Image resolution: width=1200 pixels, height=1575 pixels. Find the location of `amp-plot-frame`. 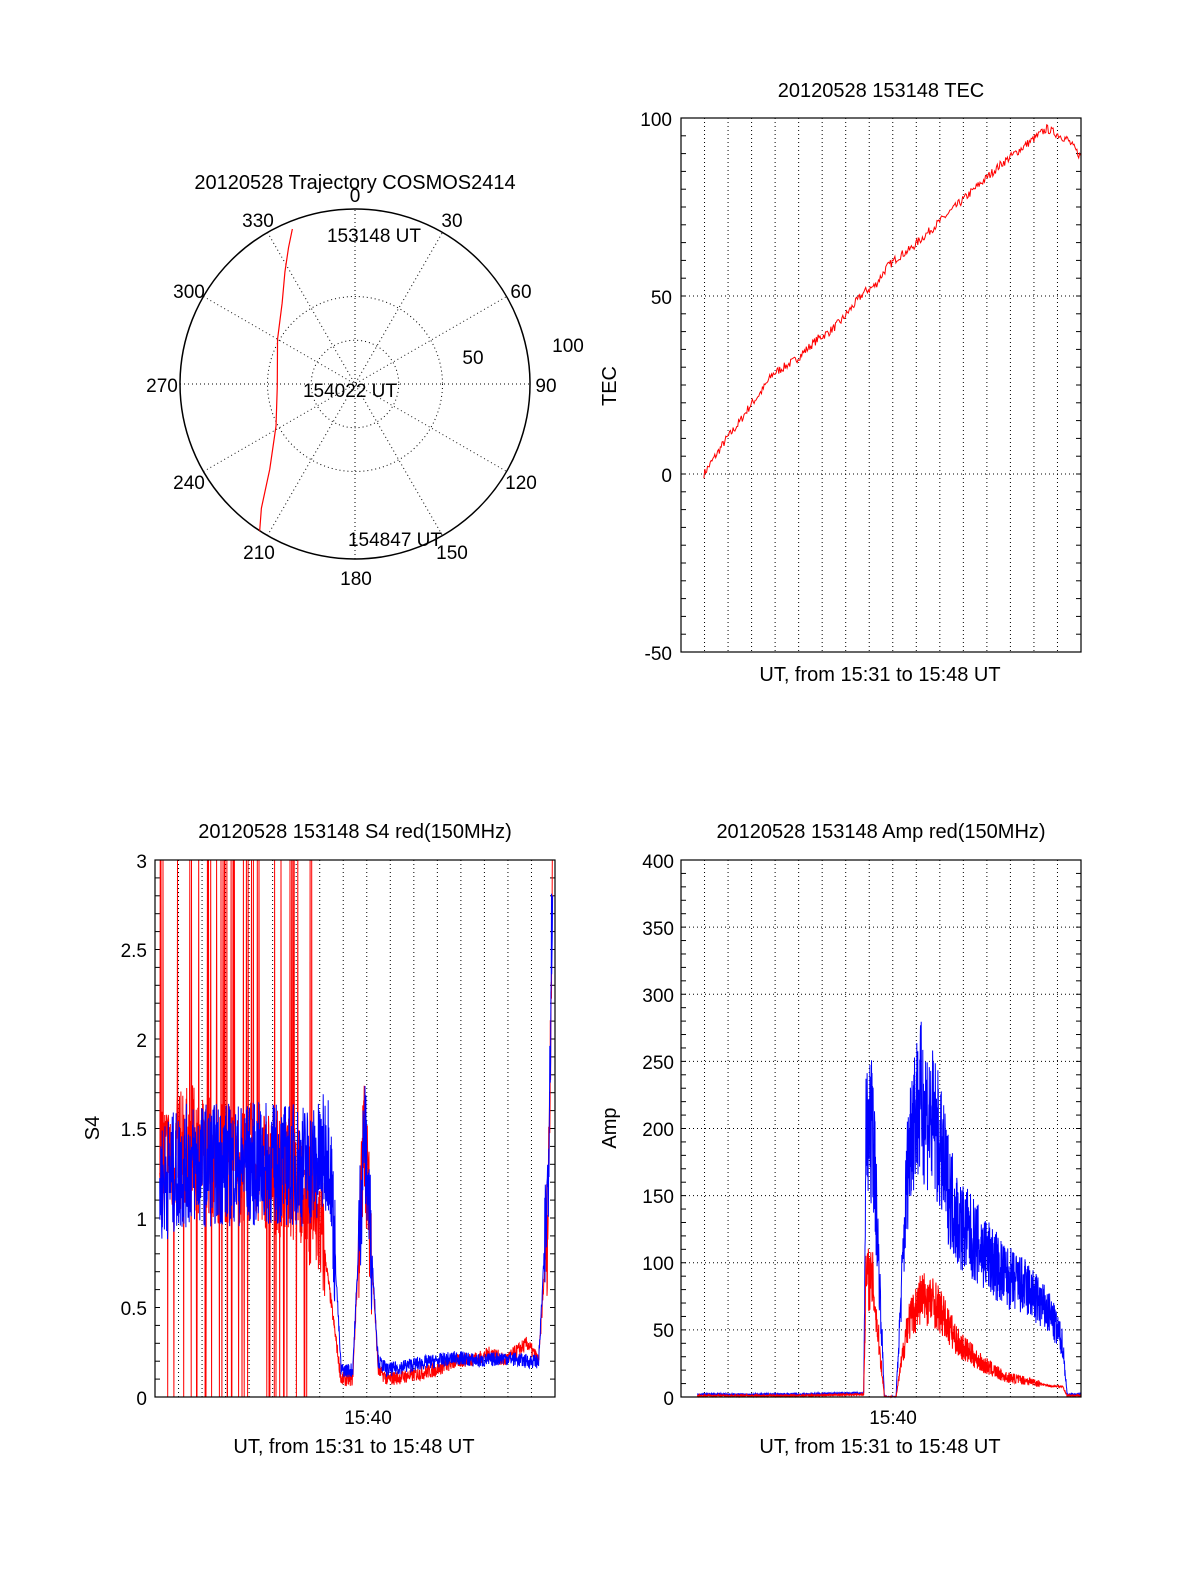

amp-plot-frame is located at coordinates (881, 1128).